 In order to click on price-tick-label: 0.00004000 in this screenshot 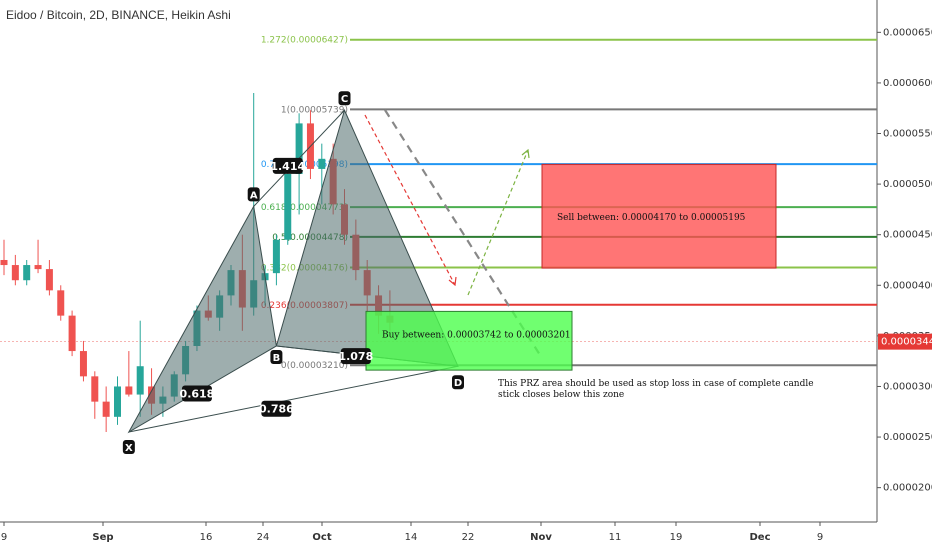, I will do `click(907, 285)`.